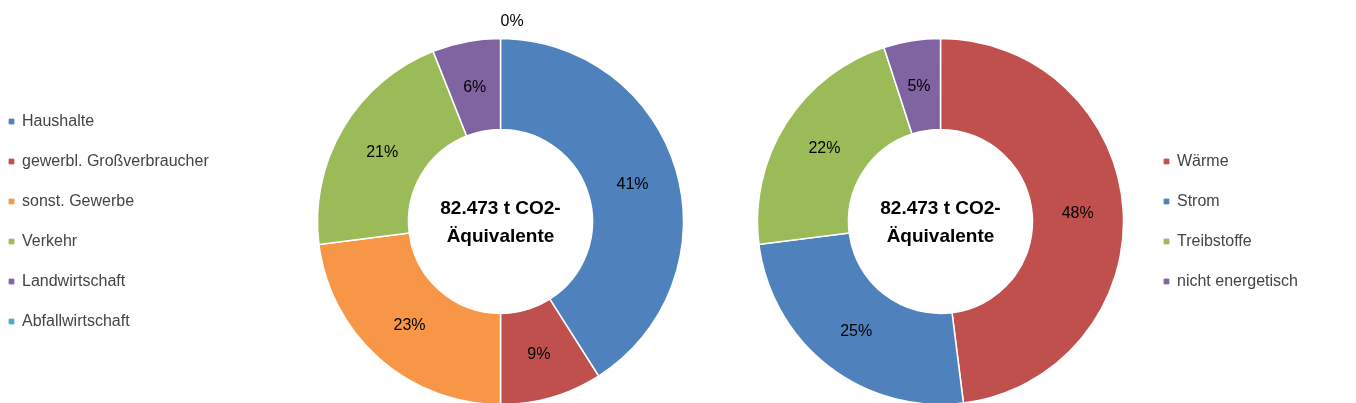 Image resolution: width=1356 pixels, height=403 pixels. I want to click on legend-label: Landwirtschaft, so click(74, 281).